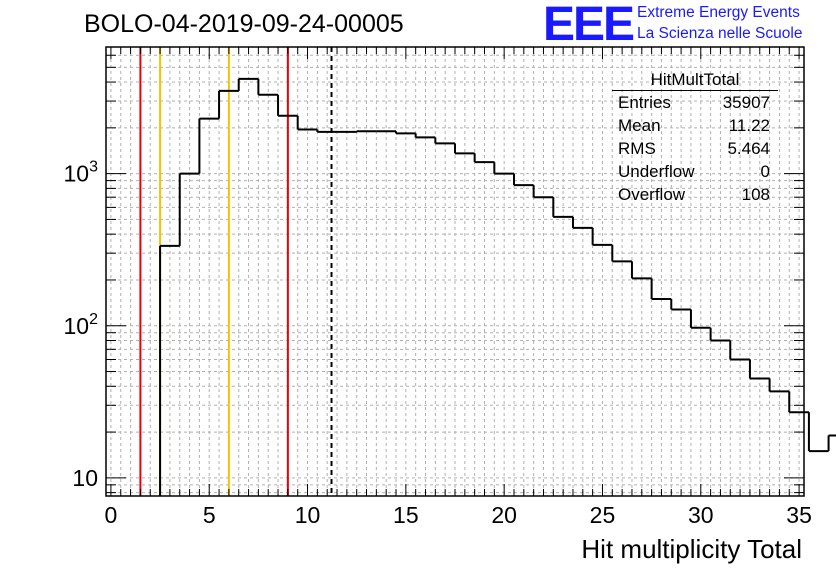 The image size is (836, 572). Describe the element at coordinates (93, 319) in the screenshot. I see `y-tick-exponent: 2` at that location.